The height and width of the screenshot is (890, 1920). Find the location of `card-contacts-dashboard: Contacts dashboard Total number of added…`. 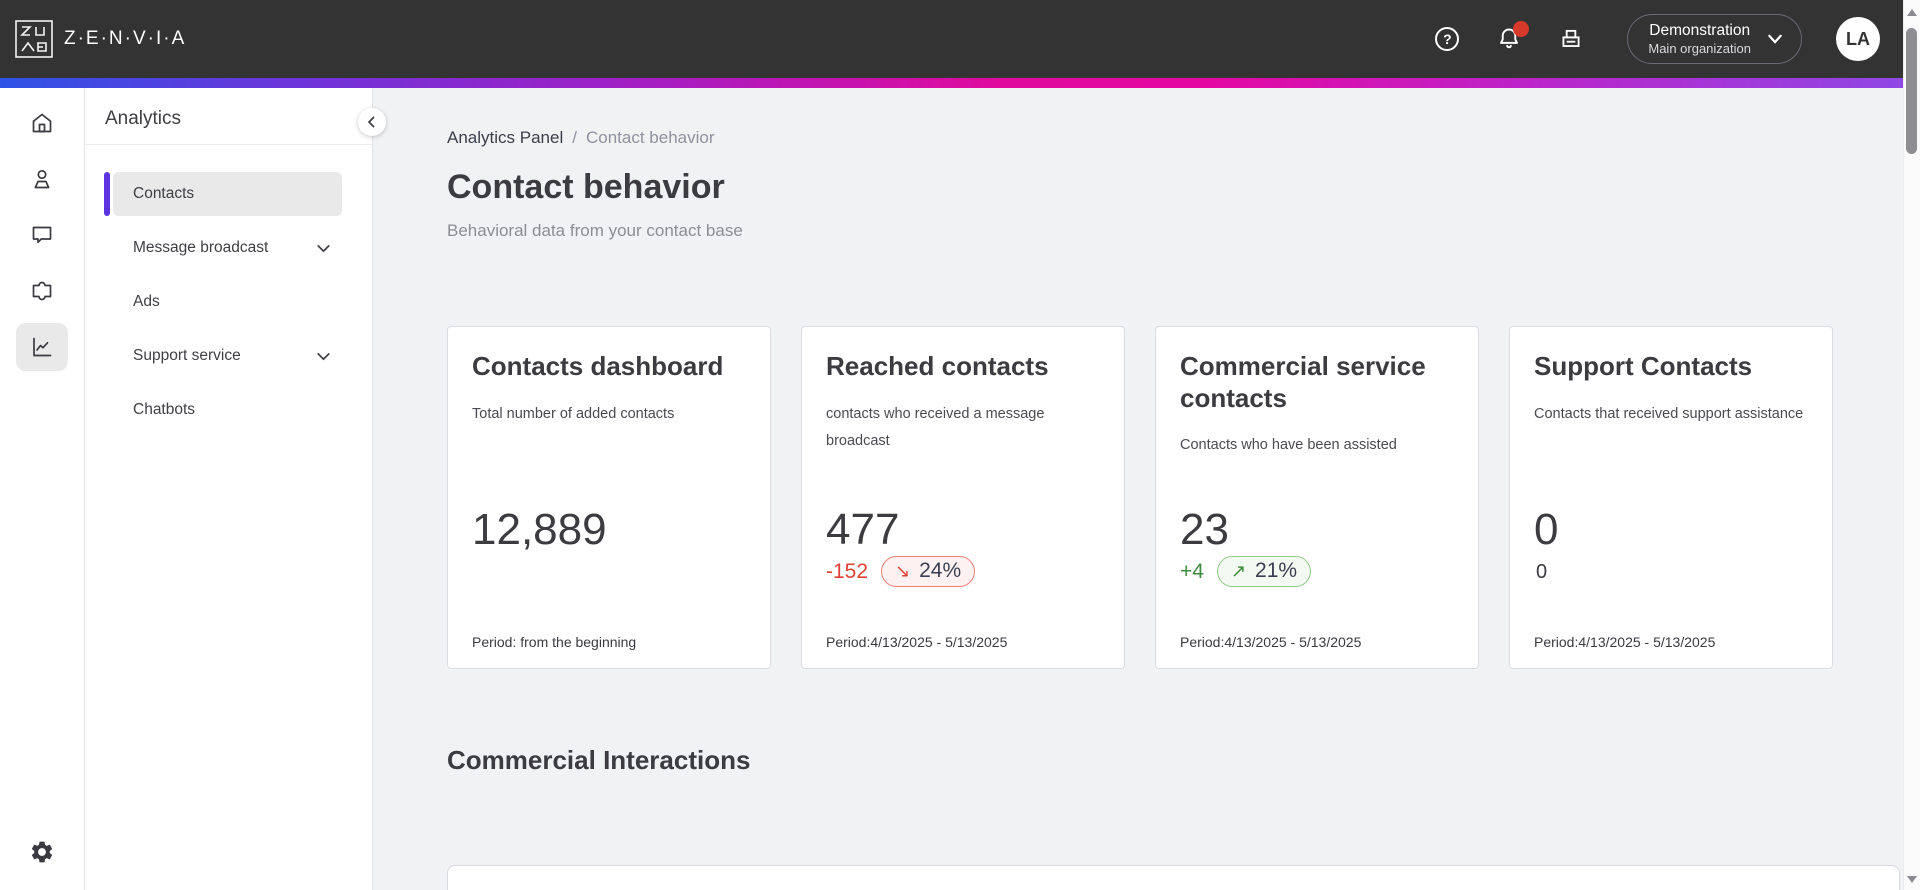

card-contacts-dashboard: Contacts dashboard Total number of added… is located at coordinates (609, 497).